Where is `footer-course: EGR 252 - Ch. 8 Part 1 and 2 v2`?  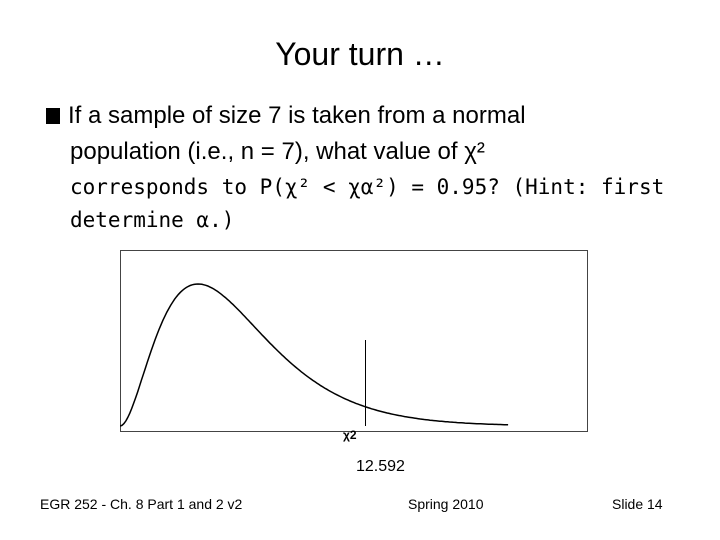 footer-course: EGR 252 - Ch. 8 Part 1 and 2 v2 is located at coordinates (141, 504).